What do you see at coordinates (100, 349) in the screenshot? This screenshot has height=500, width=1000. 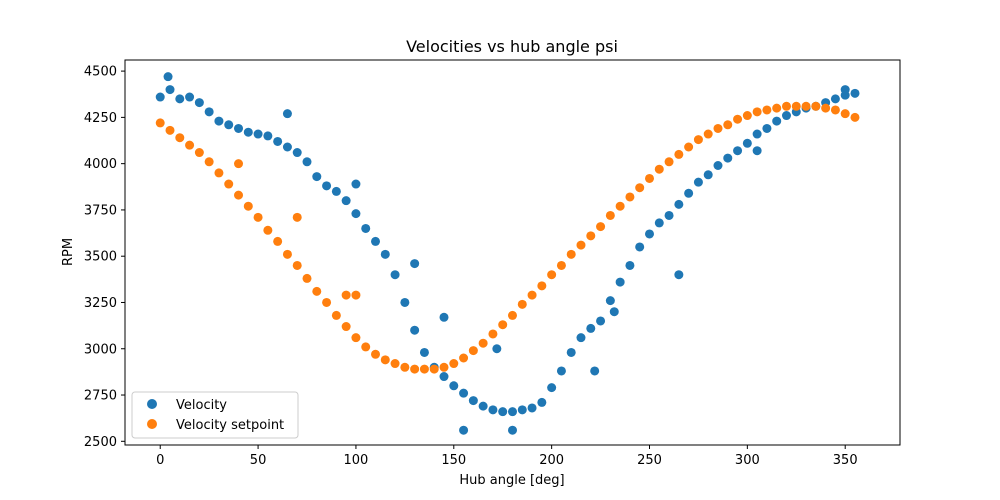 I see `y-tick-label: 3000` at bounding box center [100, 349].